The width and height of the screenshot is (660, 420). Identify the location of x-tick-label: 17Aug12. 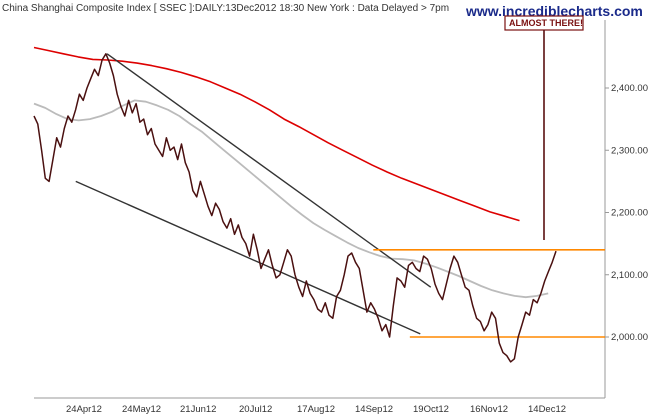
(316, 409).